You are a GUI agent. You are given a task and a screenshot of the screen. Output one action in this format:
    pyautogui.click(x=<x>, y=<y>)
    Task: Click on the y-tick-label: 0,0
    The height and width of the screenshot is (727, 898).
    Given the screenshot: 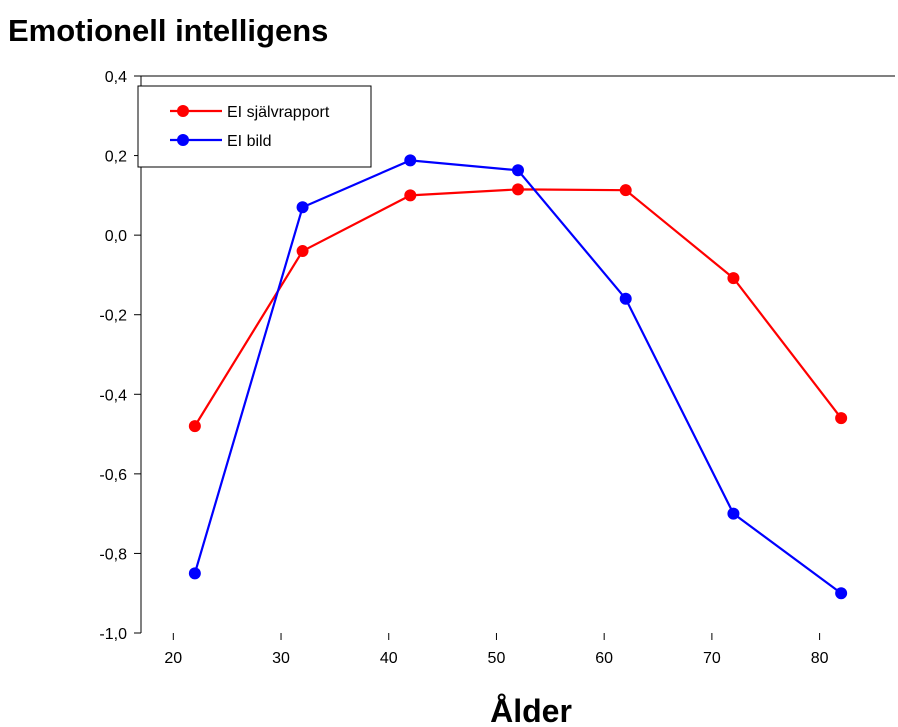 What is the action you would take?
    pyautogui.click(x=116, y=236)
    